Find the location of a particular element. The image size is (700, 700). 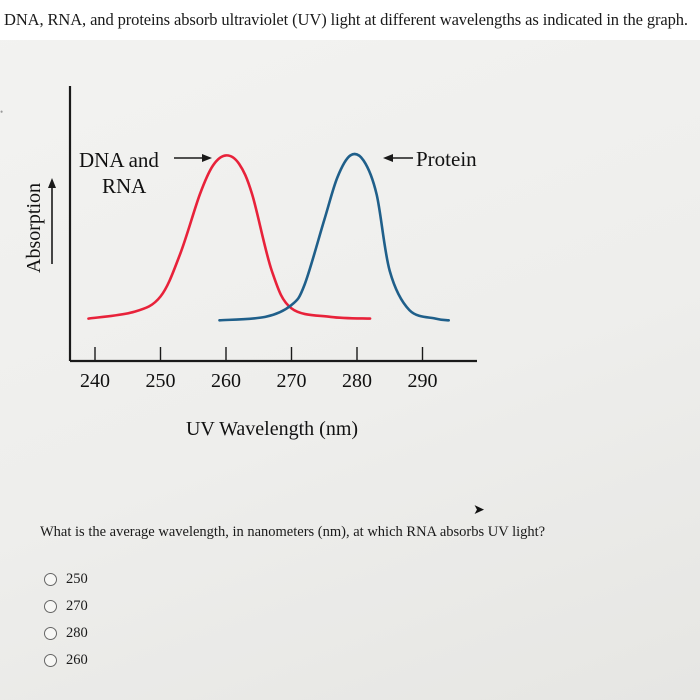

answer-option-label: 250 is located at coordinates (77, 579).